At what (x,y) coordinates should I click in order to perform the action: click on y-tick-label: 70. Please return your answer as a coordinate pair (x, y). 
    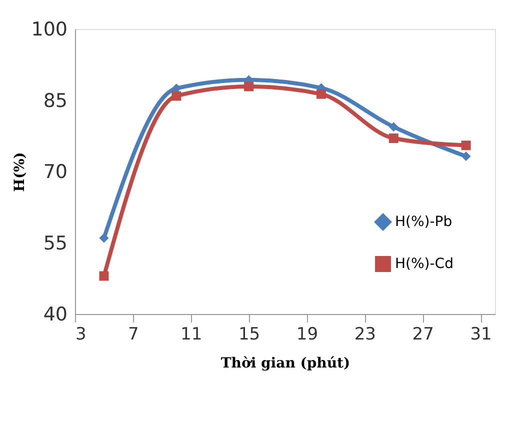
    Looking at the image, I should click on (55, 172).